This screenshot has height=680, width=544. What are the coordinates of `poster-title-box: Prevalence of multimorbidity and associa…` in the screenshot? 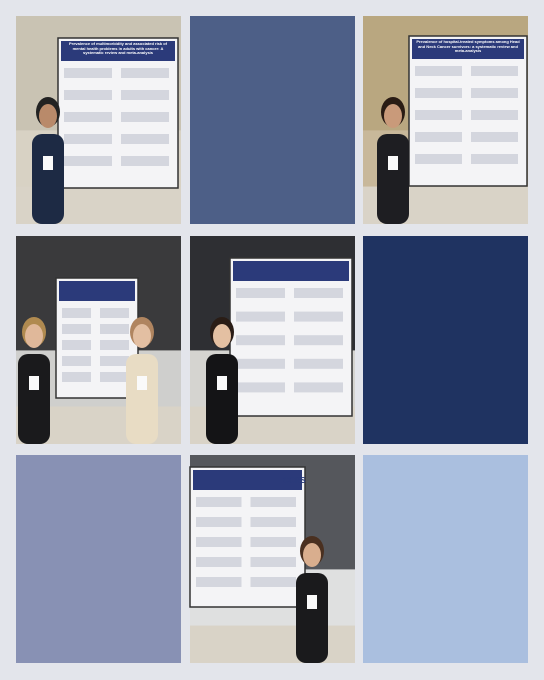 It's located at (118, 49).